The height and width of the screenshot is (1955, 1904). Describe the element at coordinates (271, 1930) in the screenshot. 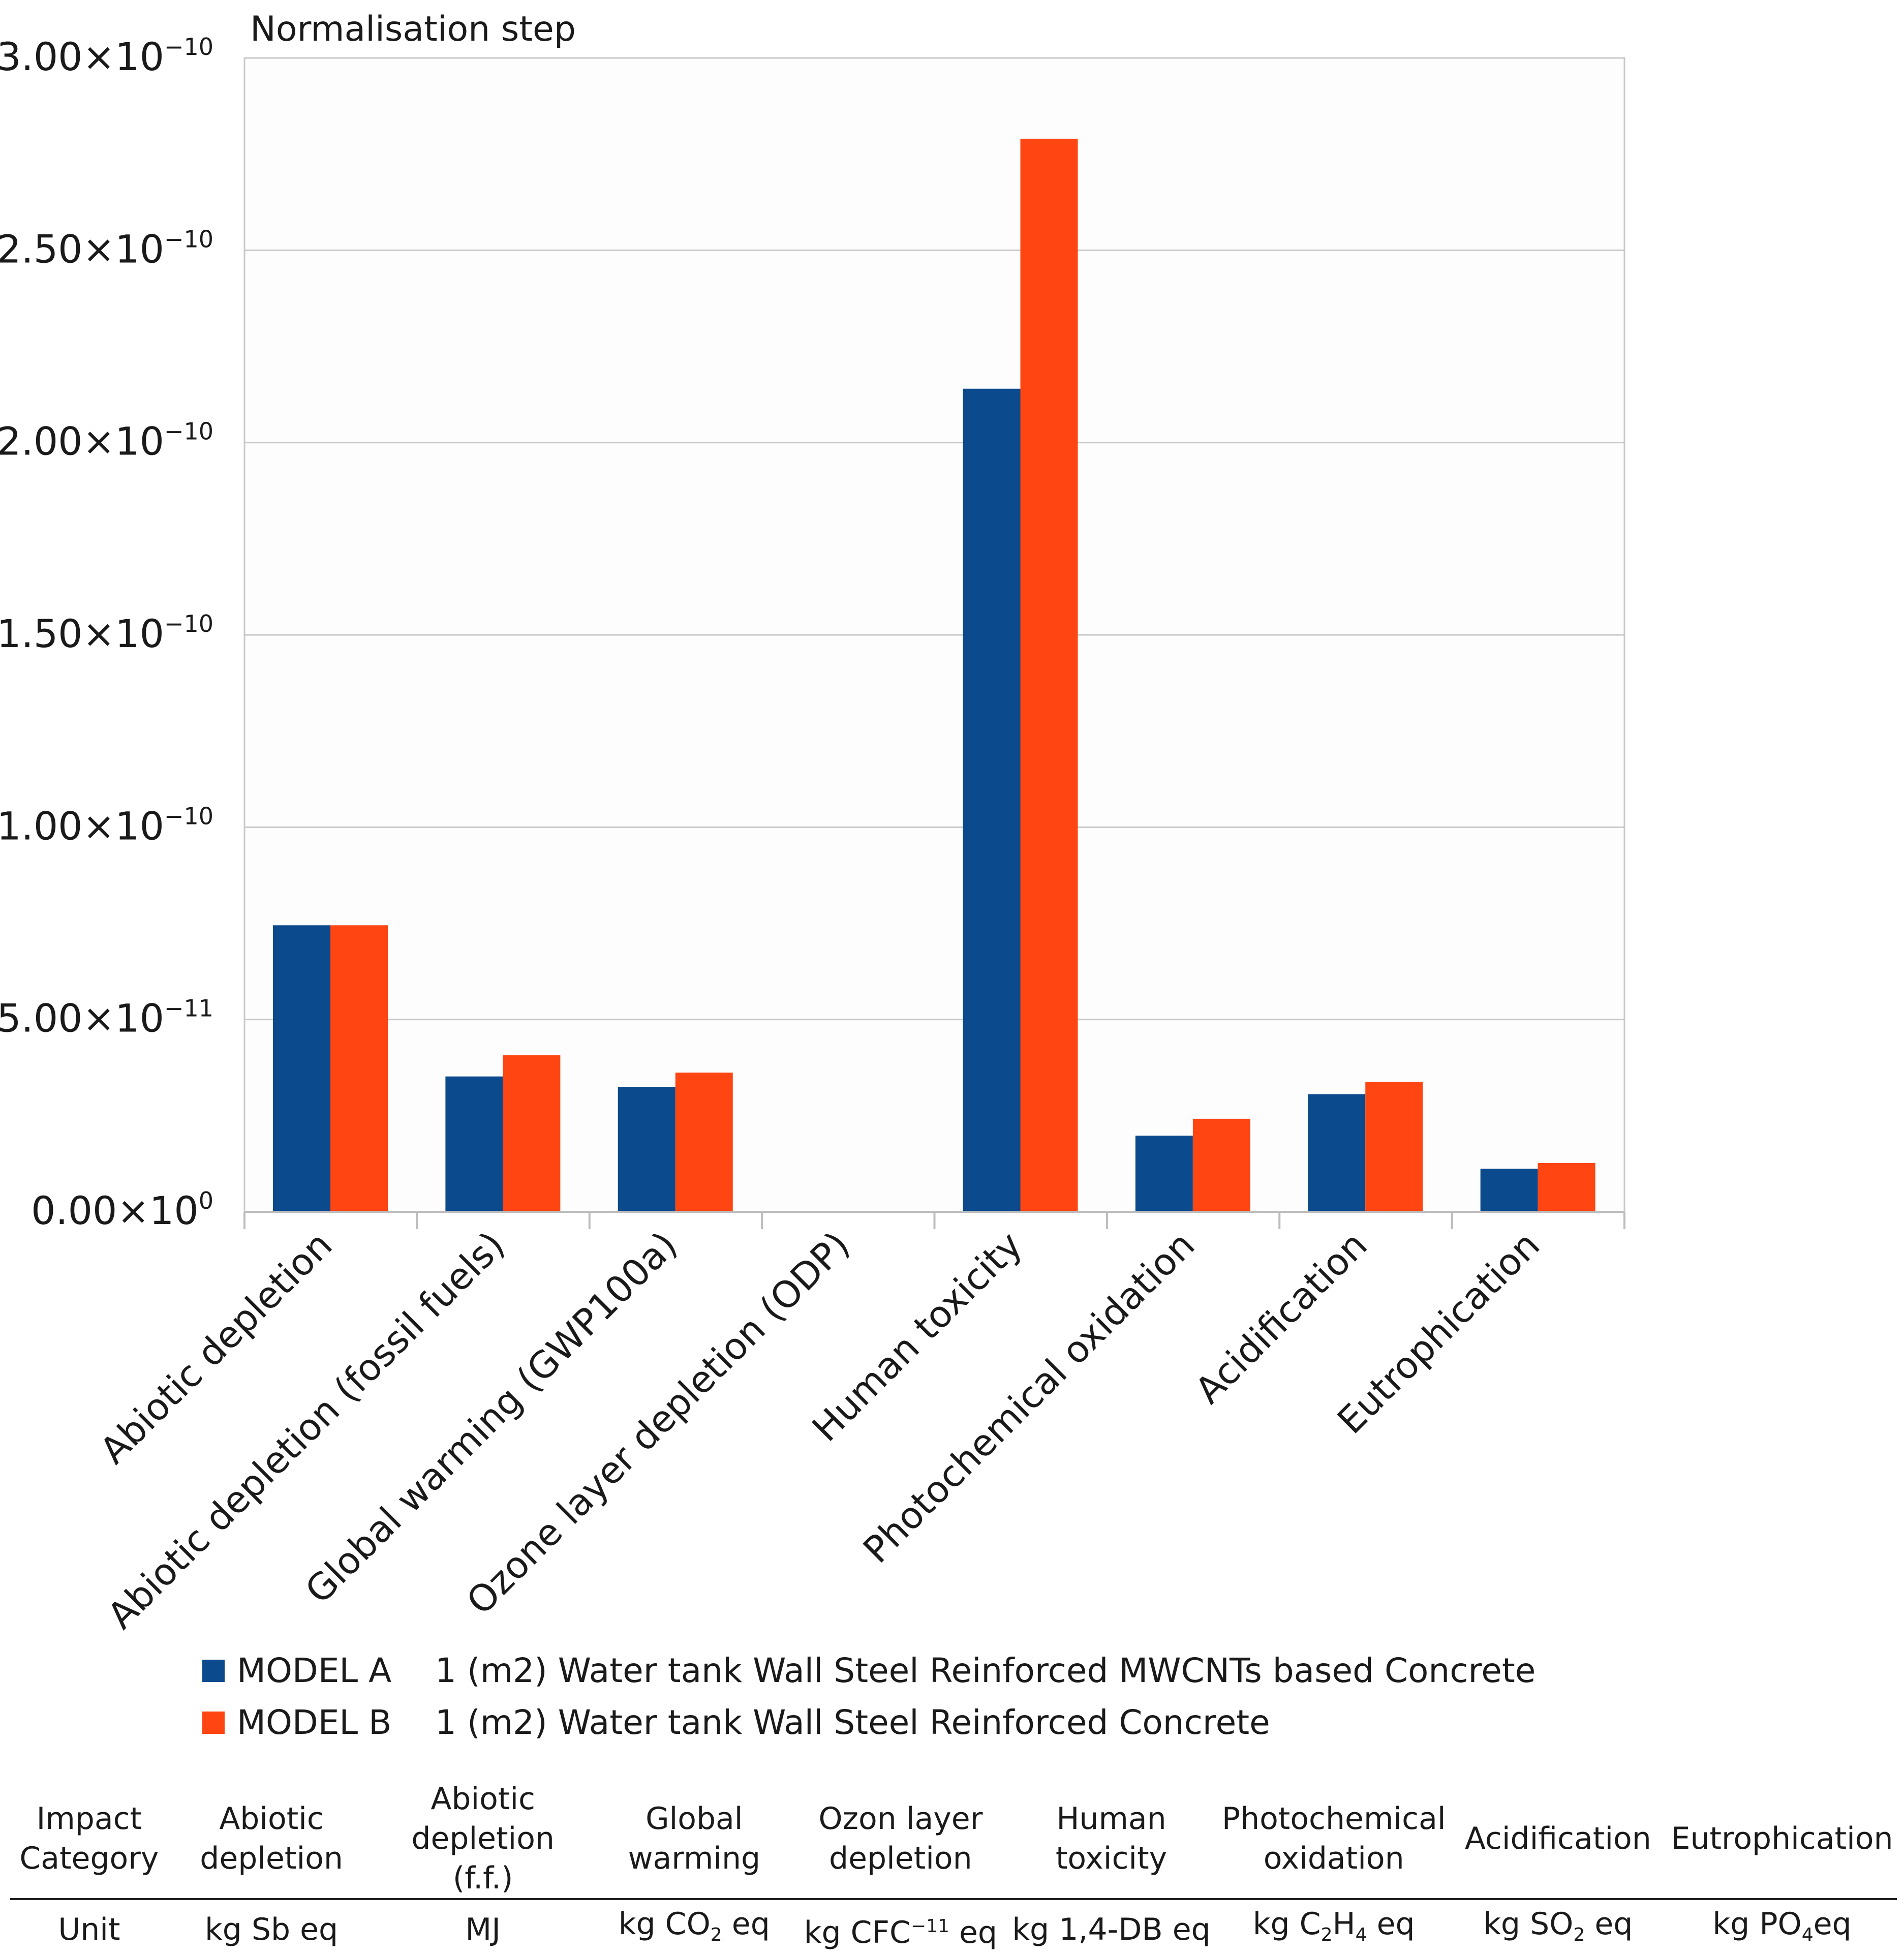

I see `unit-abiotic-depletion: kg Sb eq` at that location.